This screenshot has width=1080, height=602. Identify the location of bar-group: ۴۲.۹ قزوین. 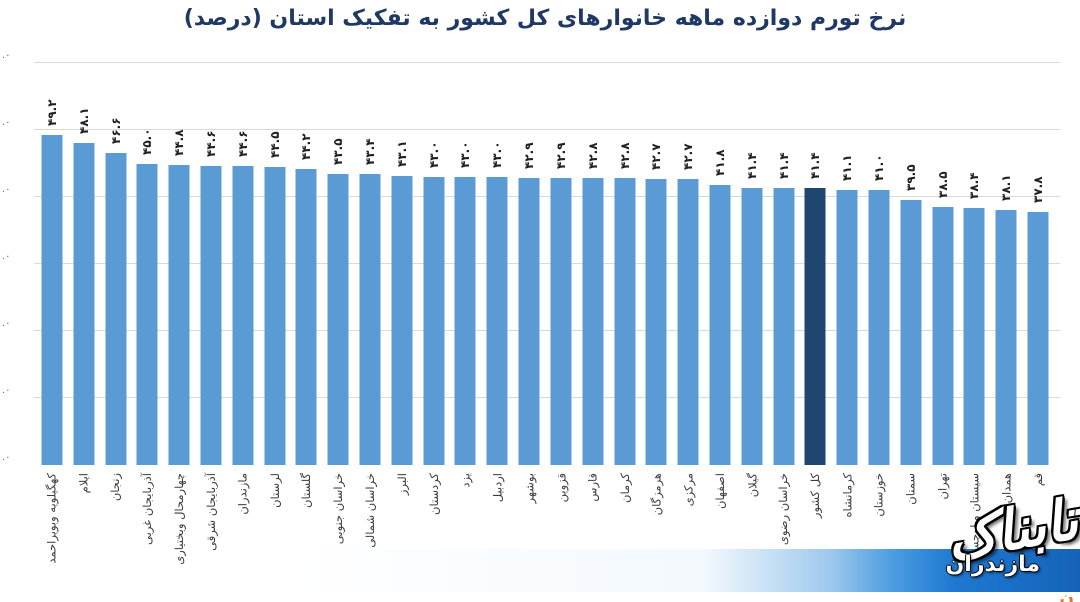
(561, 251).